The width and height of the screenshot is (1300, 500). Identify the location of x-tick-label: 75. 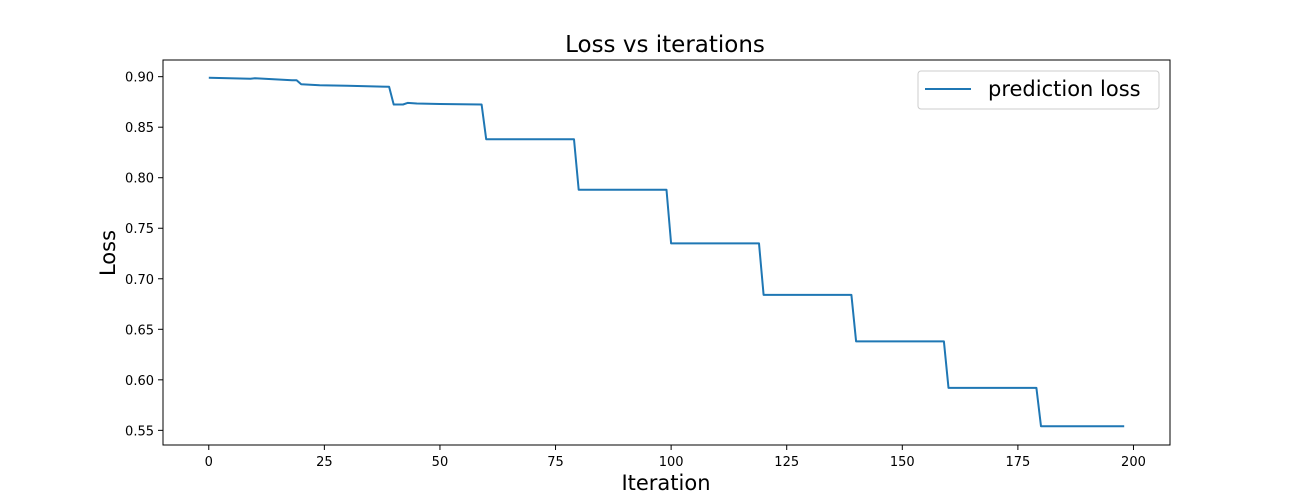
(555, 462).